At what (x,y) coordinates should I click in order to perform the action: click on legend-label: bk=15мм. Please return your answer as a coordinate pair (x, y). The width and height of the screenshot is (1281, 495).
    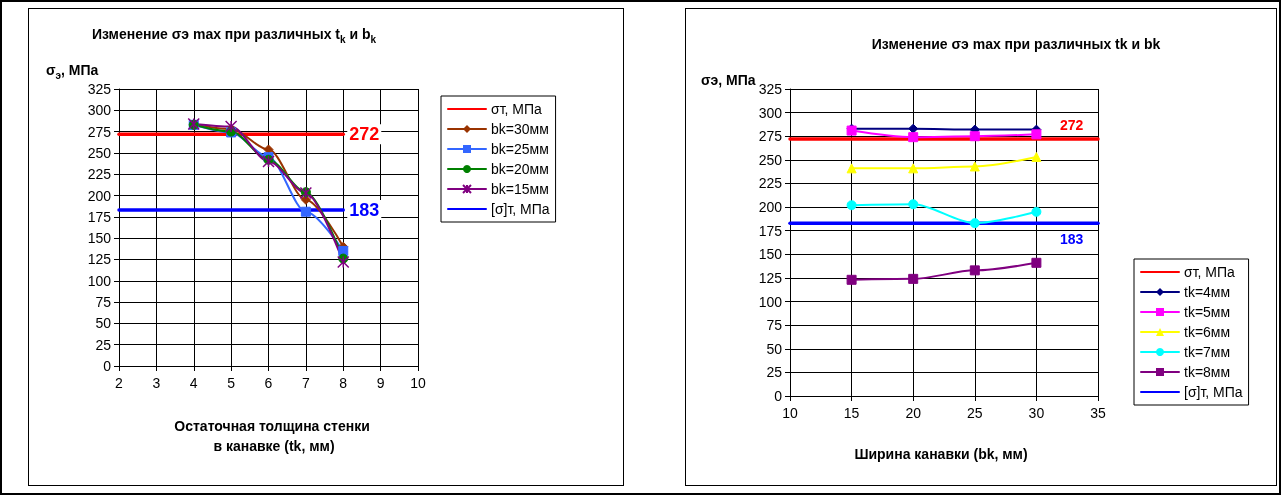
    Looking at the image, I should click on (520, 189).